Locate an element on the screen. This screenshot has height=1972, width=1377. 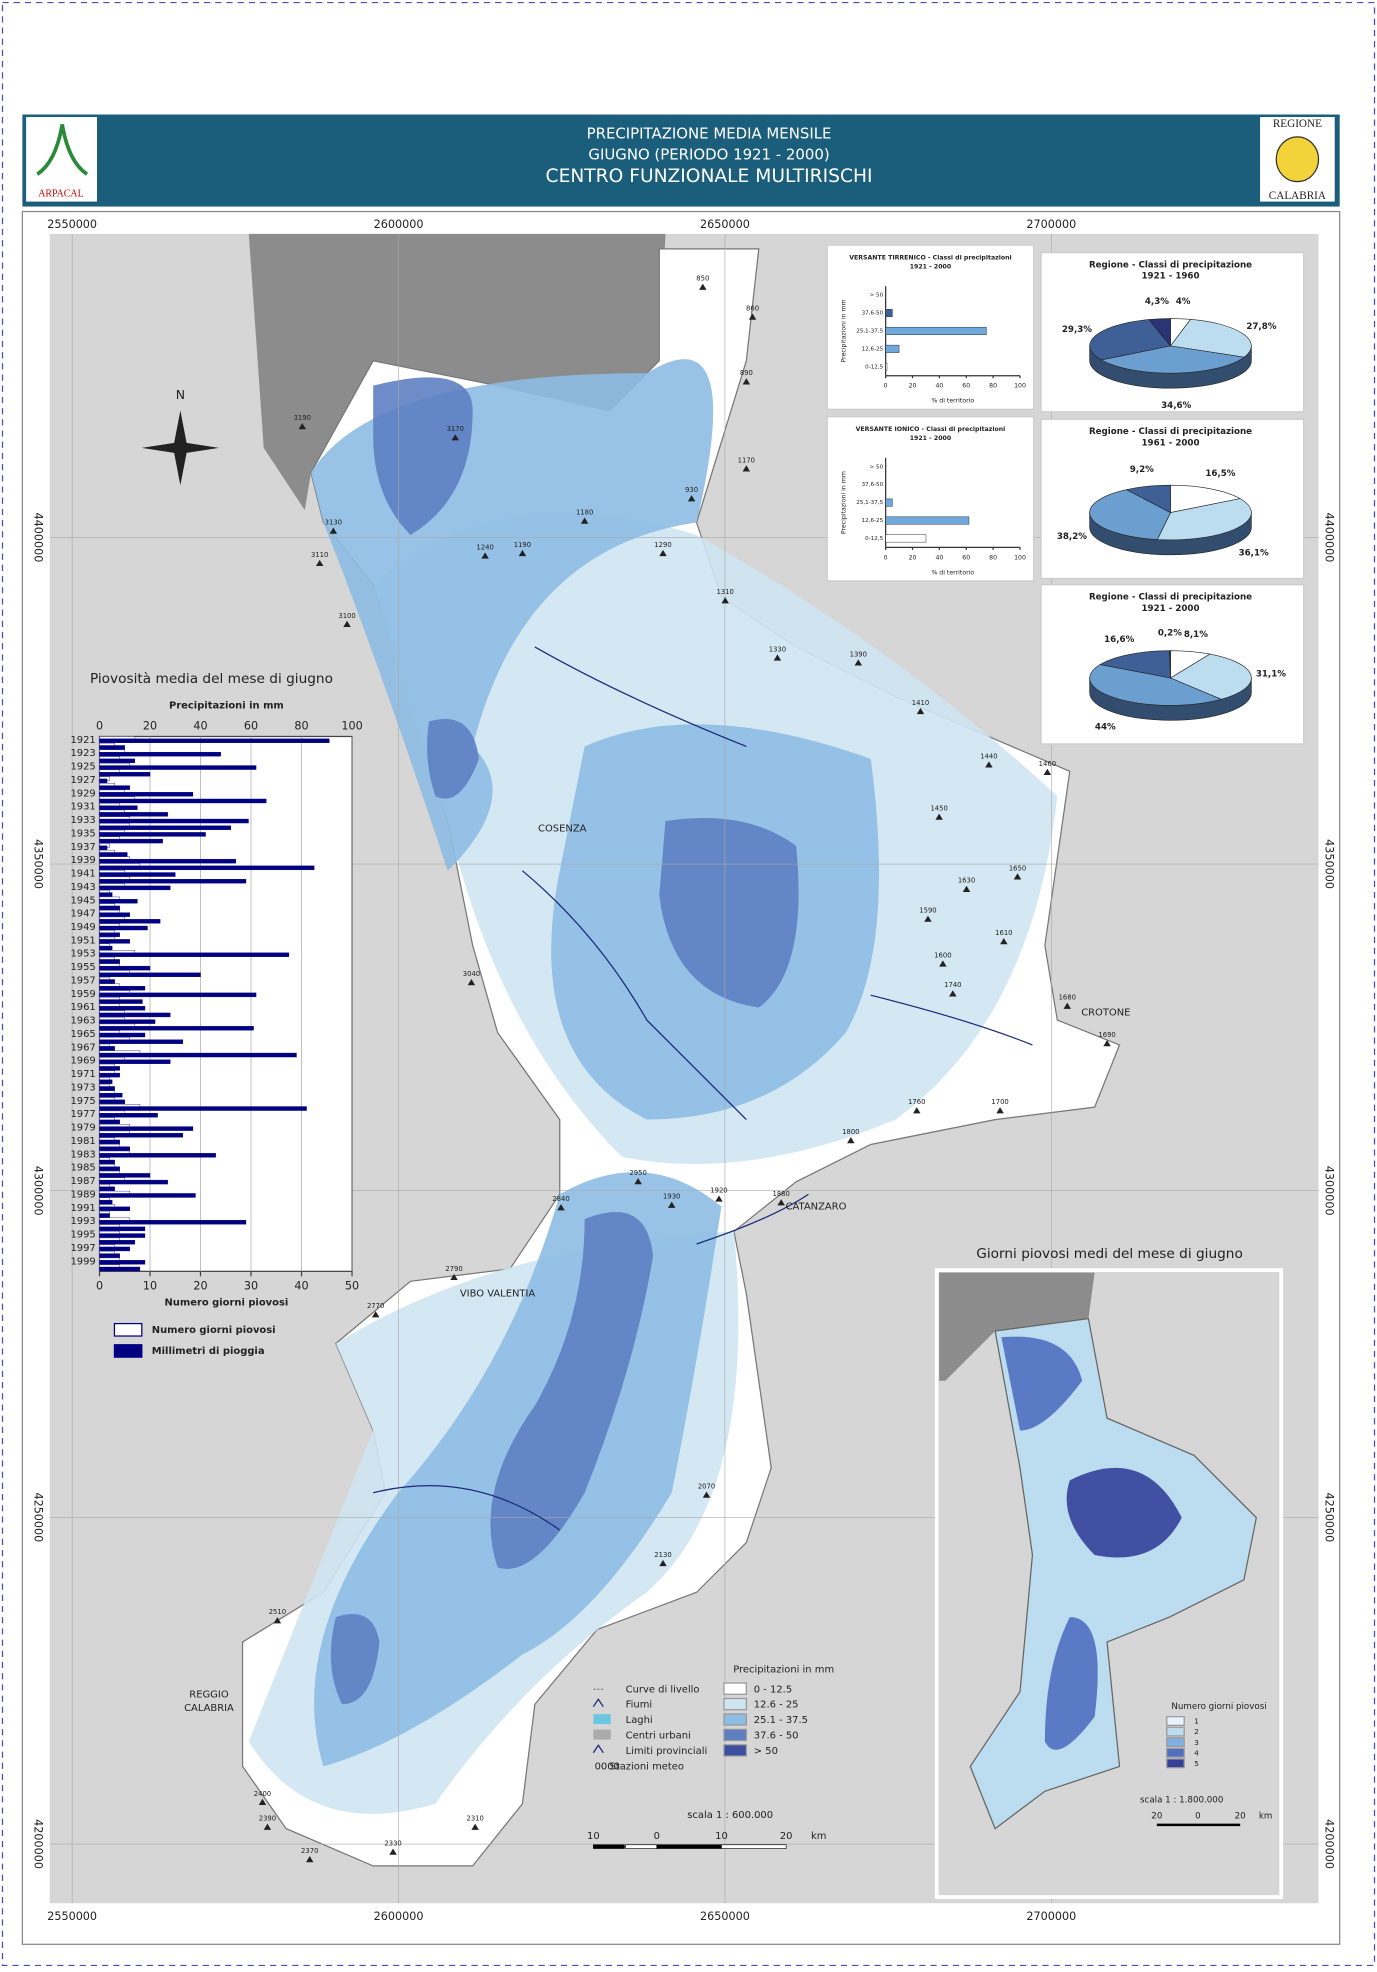
legend-label: 1 is located at coordinates (1196, 1721).